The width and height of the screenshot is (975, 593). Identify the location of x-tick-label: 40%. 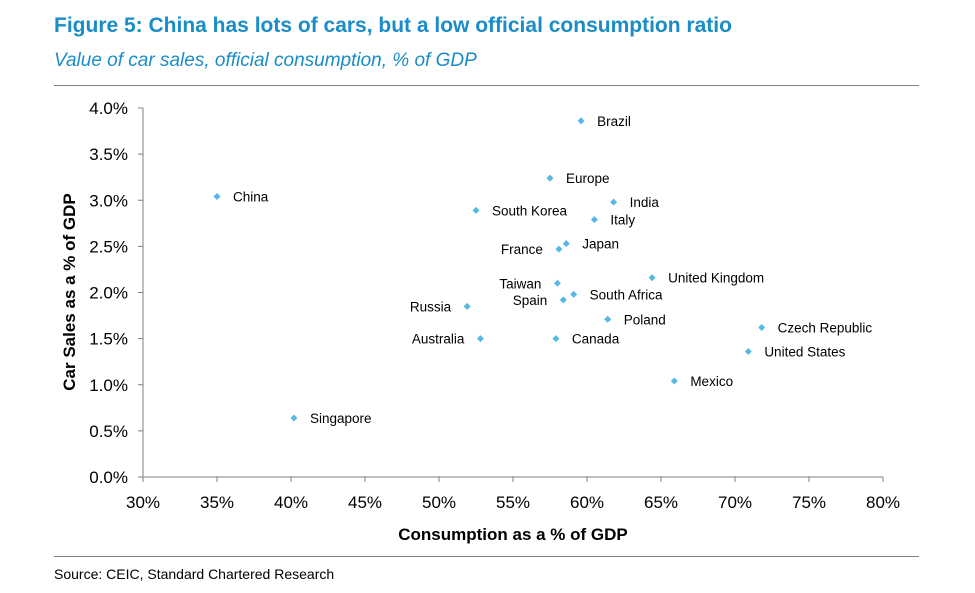
(291, 502).